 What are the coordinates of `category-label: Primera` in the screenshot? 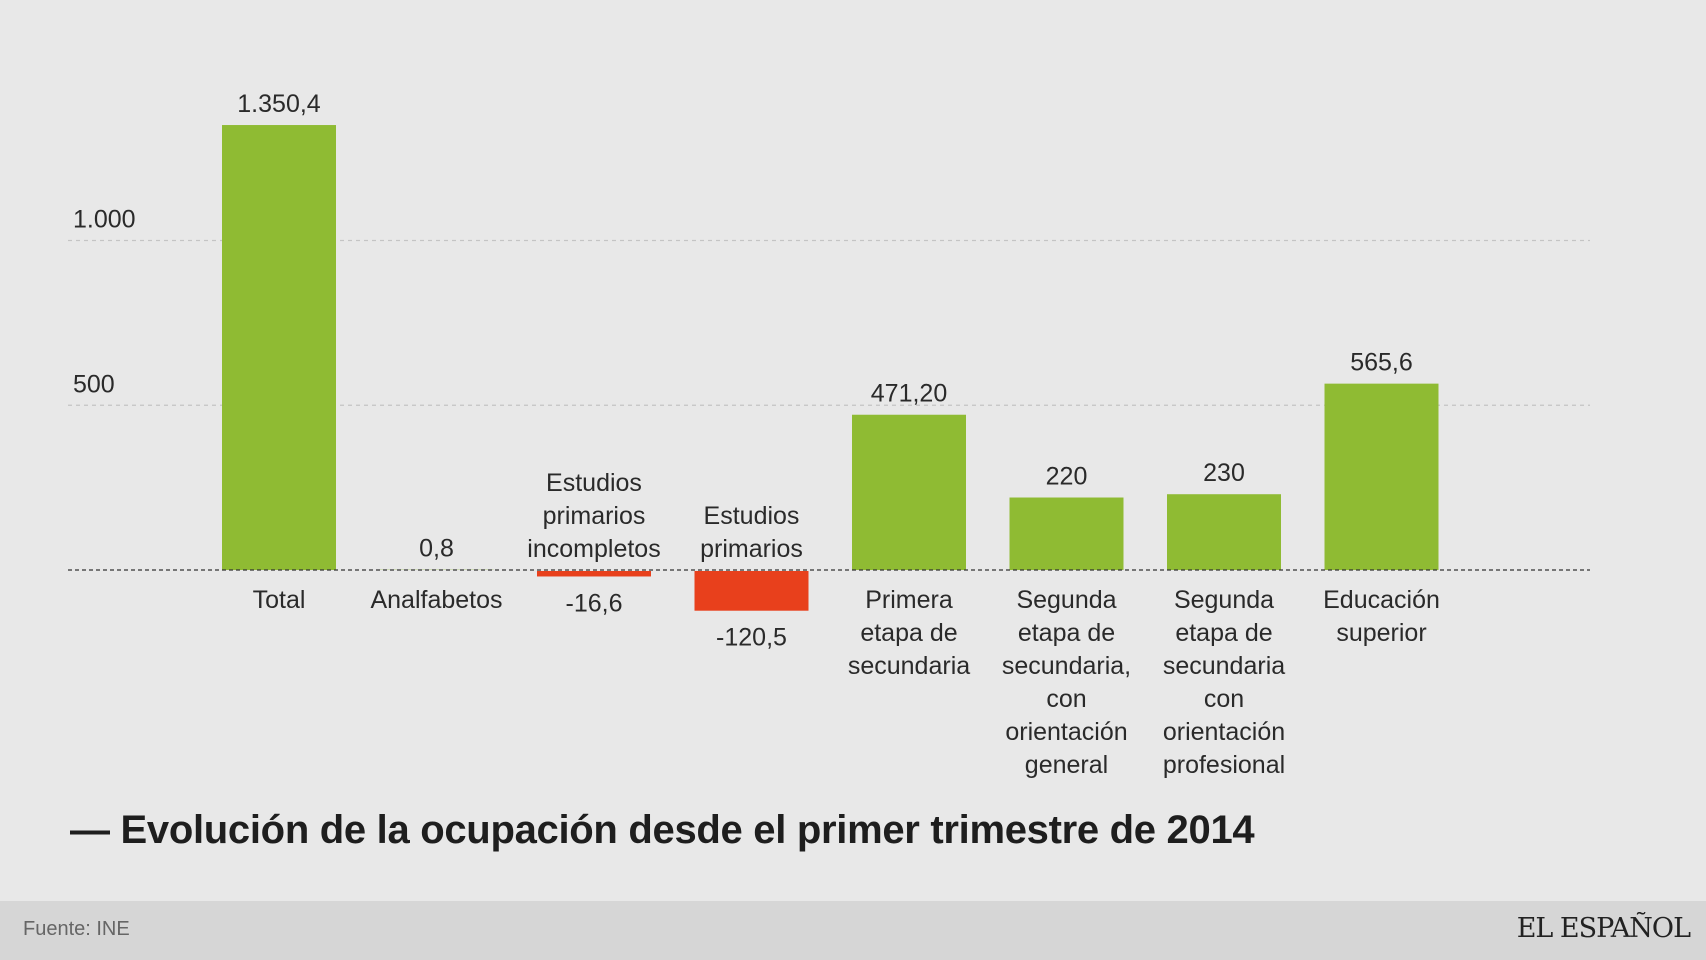 It's located at (909, 600).